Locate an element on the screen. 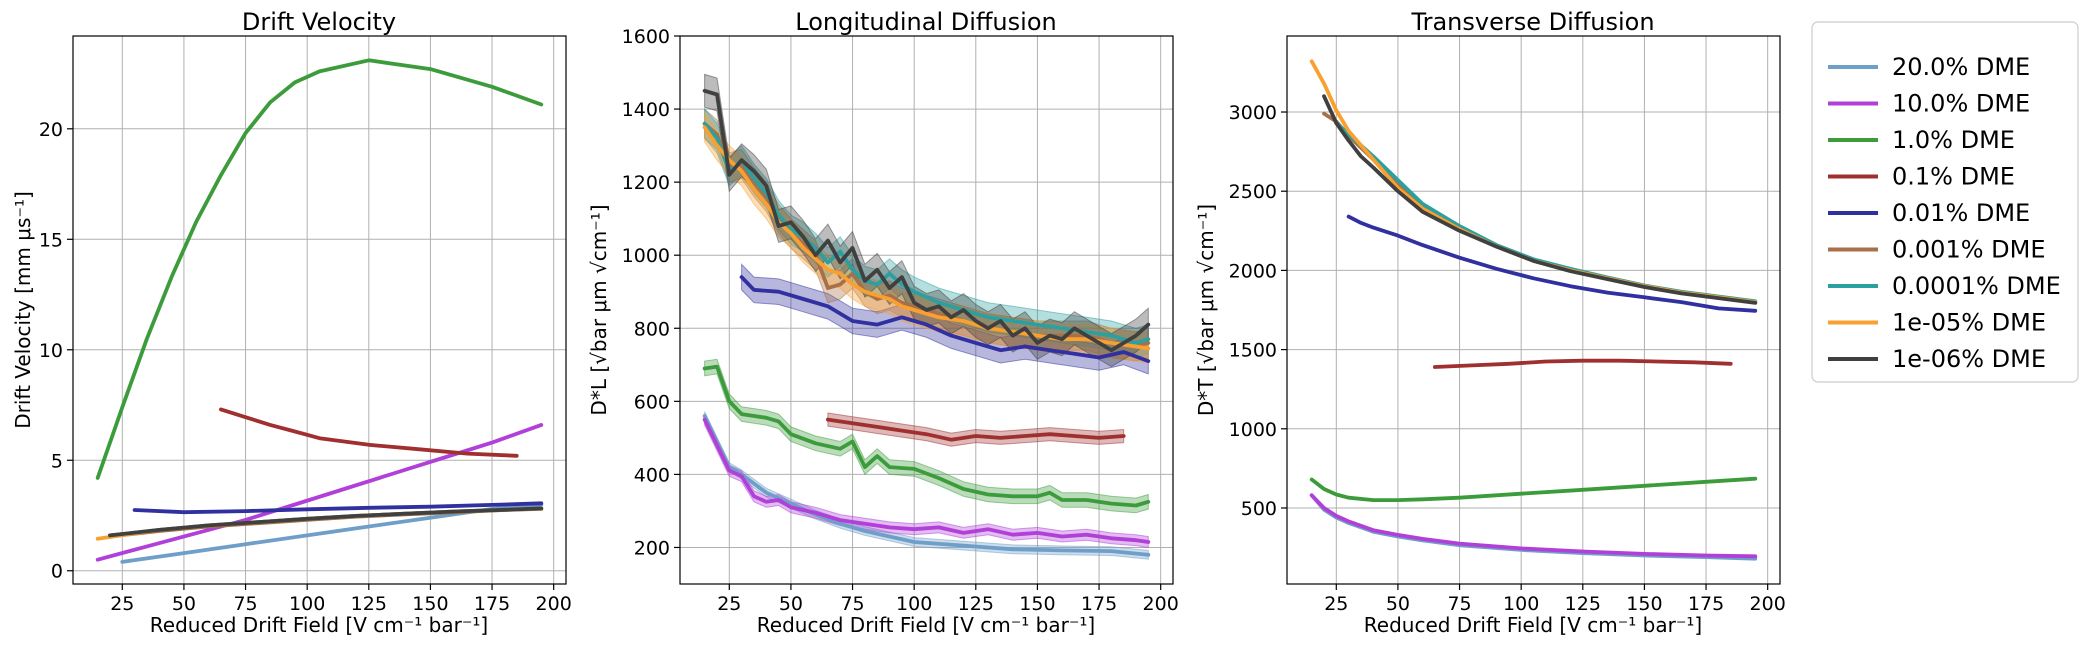 The image size is (2088, 648). legend-item: 1e-05% DME is located at coordinates (1937, 323).